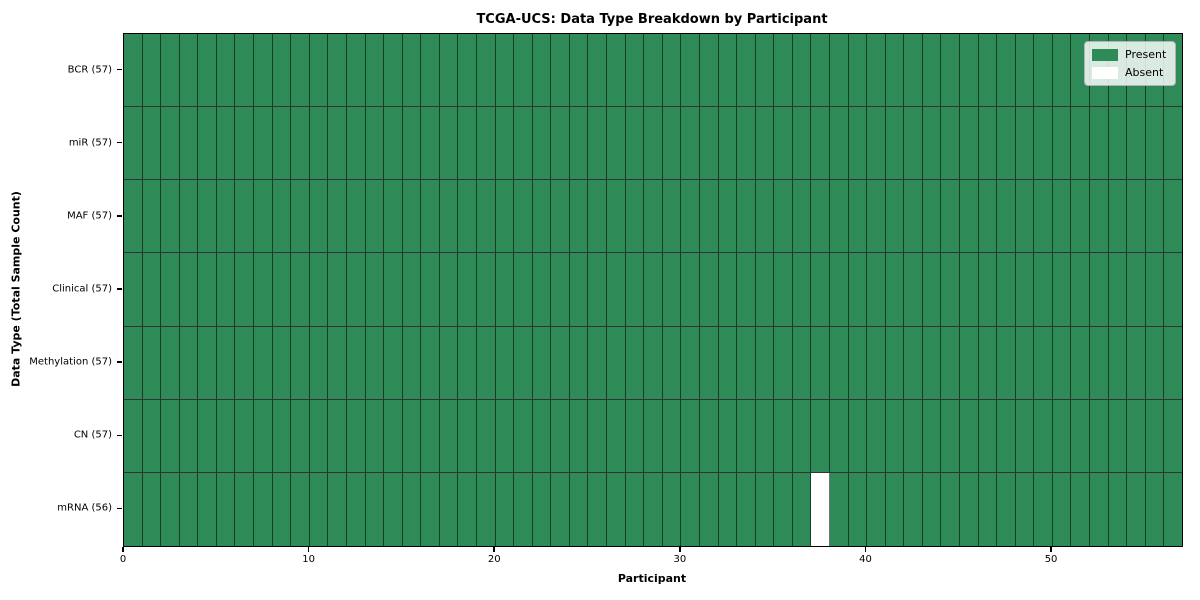 The height and width of the screenshot is (600, 1200). I want to click on y-tick-label: mRNA (56), so click(84, 508).